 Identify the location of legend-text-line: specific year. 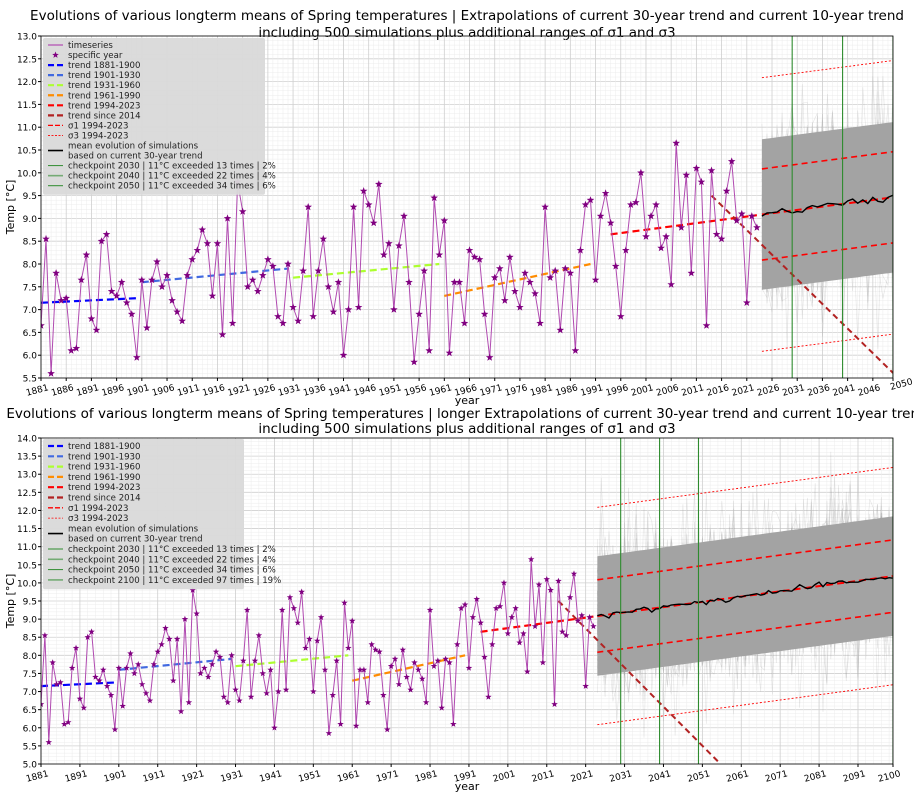
(95, 56).